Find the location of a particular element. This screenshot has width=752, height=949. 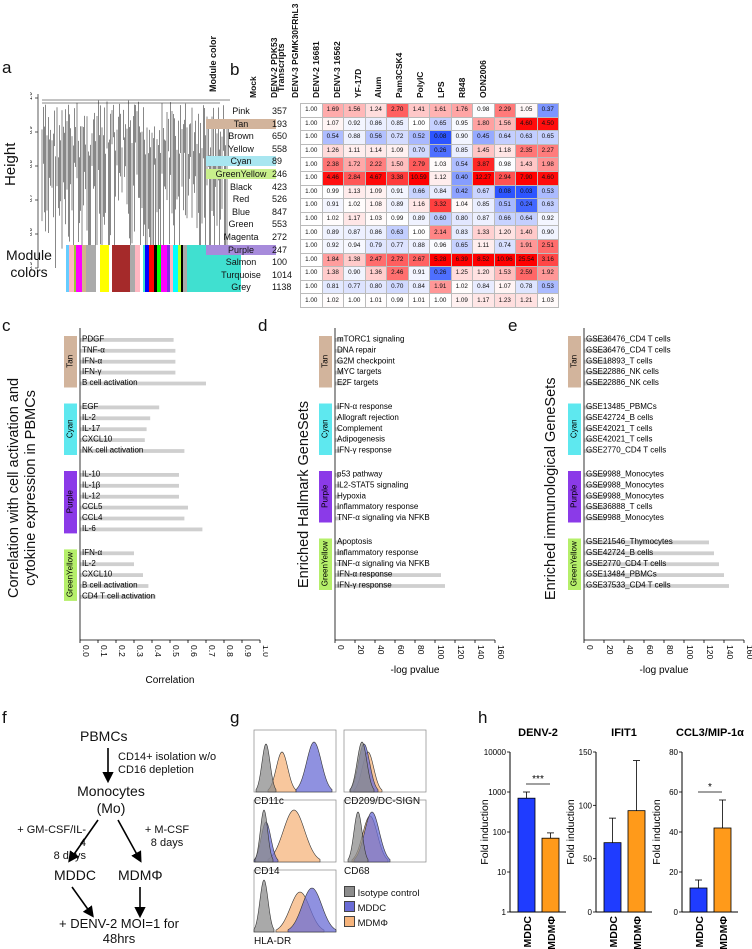

heatmap-cell: 1.38 is located at coordinates (332, 273).